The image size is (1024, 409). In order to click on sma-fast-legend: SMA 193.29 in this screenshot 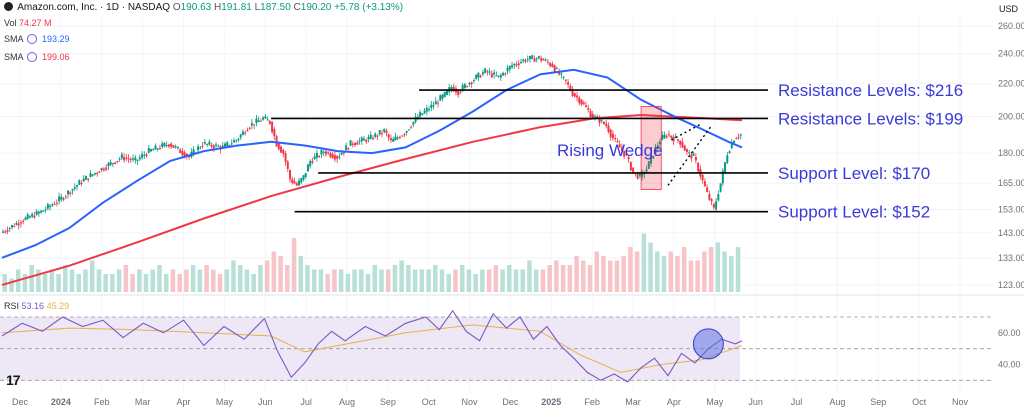, I will do `click(37, 39)`.